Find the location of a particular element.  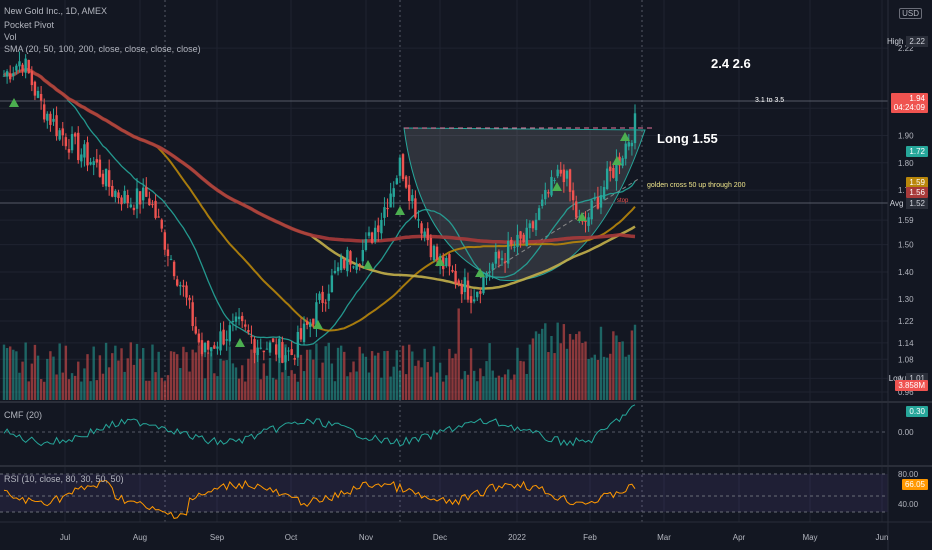

x-tick-Apr: Apr is located at coordinates (739, 537).